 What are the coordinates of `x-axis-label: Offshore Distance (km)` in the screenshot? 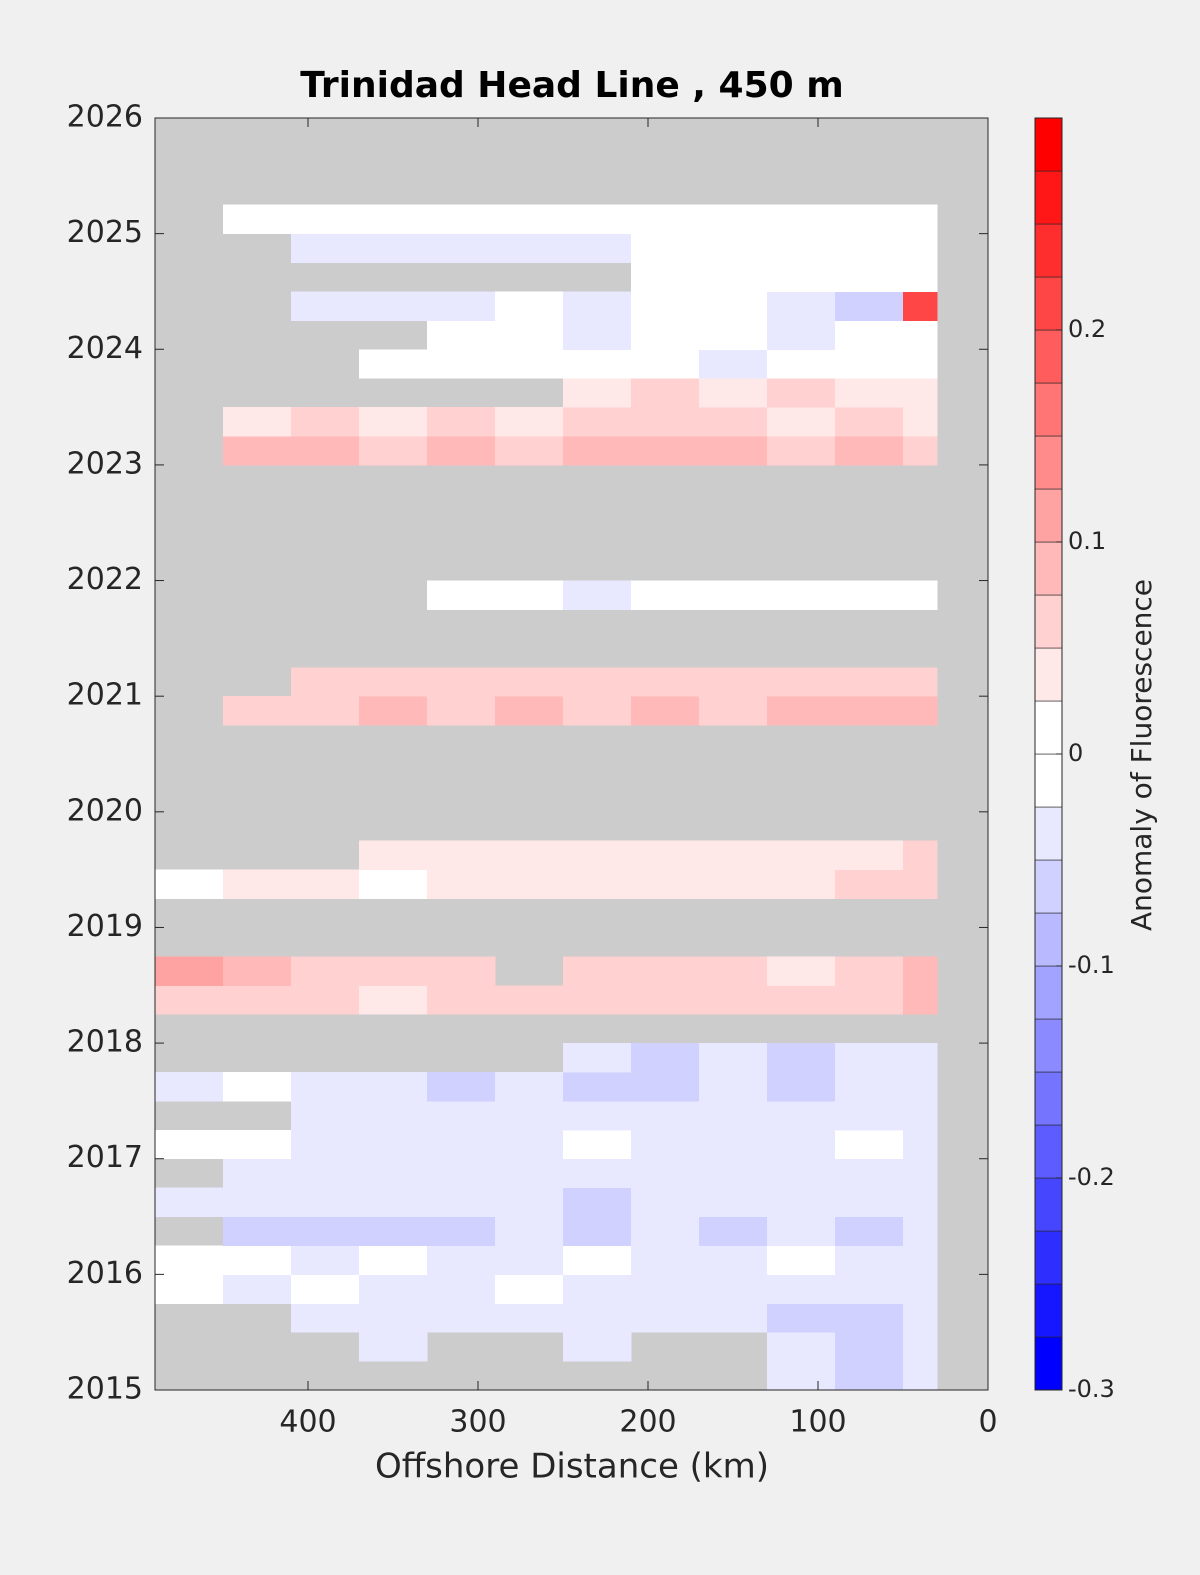 It's located at (572, 1467).